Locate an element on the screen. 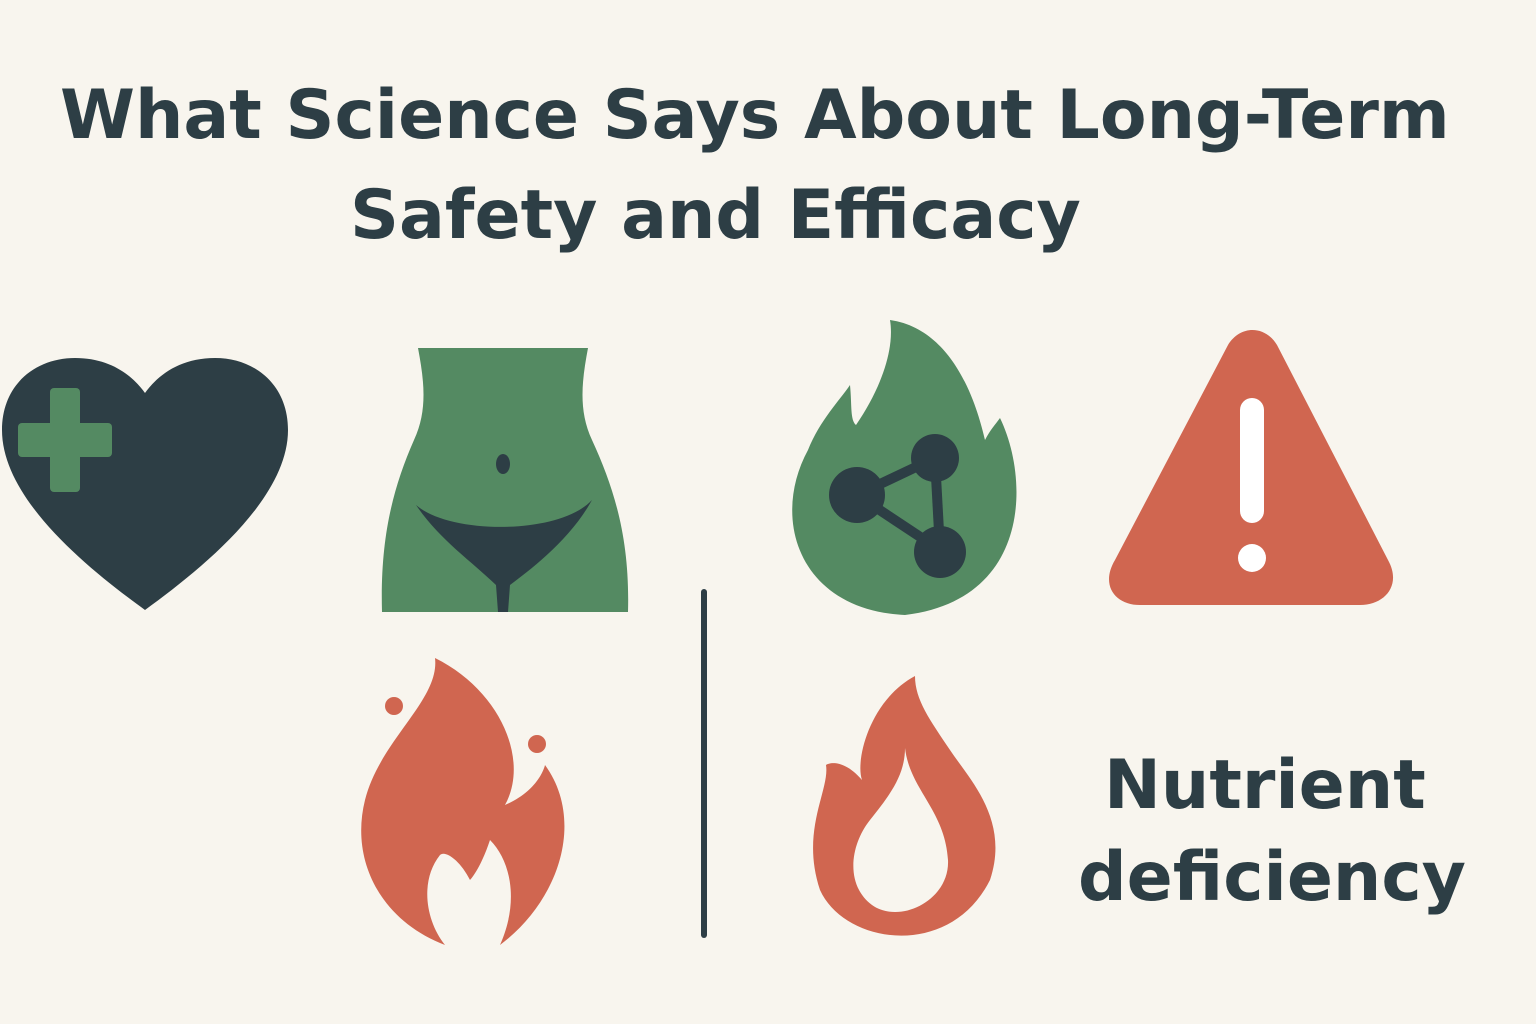 Image resolution: width=1536 pixels, height=1024 pixels. label-line: deficiency is located at coordinates (1272, 877).